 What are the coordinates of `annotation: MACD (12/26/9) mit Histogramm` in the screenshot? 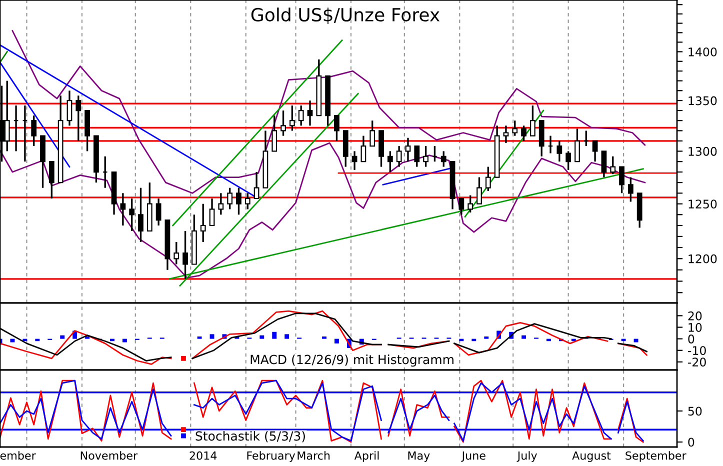 It's located at (352, 360).